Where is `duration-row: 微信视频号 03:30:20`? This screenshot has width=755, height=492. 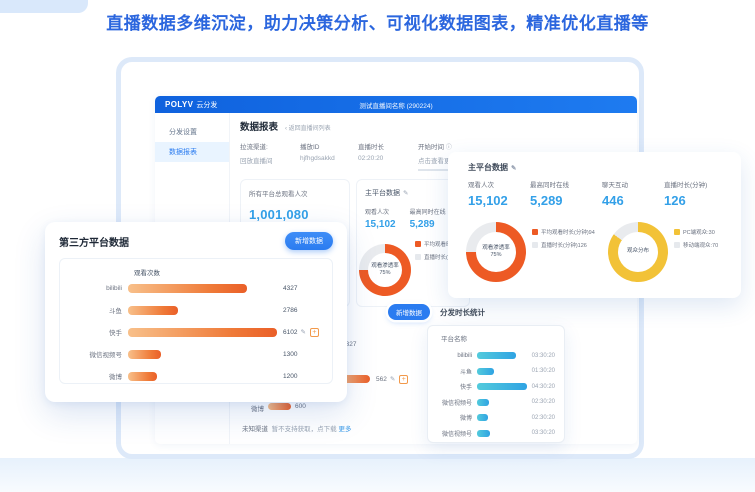 duration-row: 微信视频号 03:30:20 is located at coordinates (498, 433).